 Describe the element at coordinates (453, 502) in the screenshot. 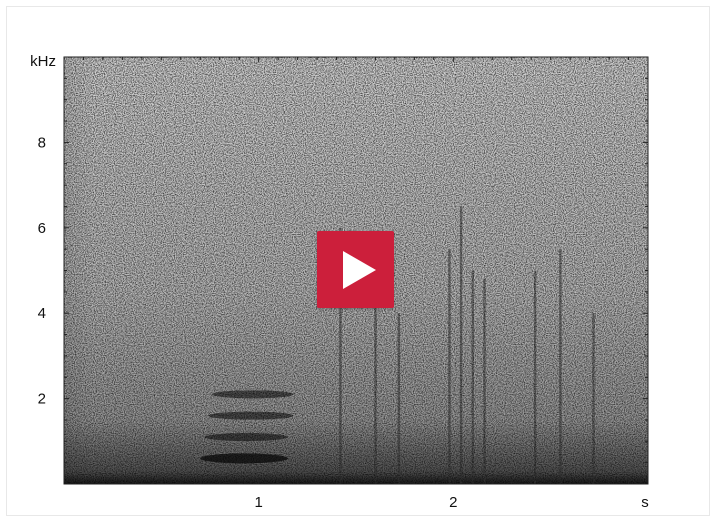

I see `x-tick-label: 2` at that location.